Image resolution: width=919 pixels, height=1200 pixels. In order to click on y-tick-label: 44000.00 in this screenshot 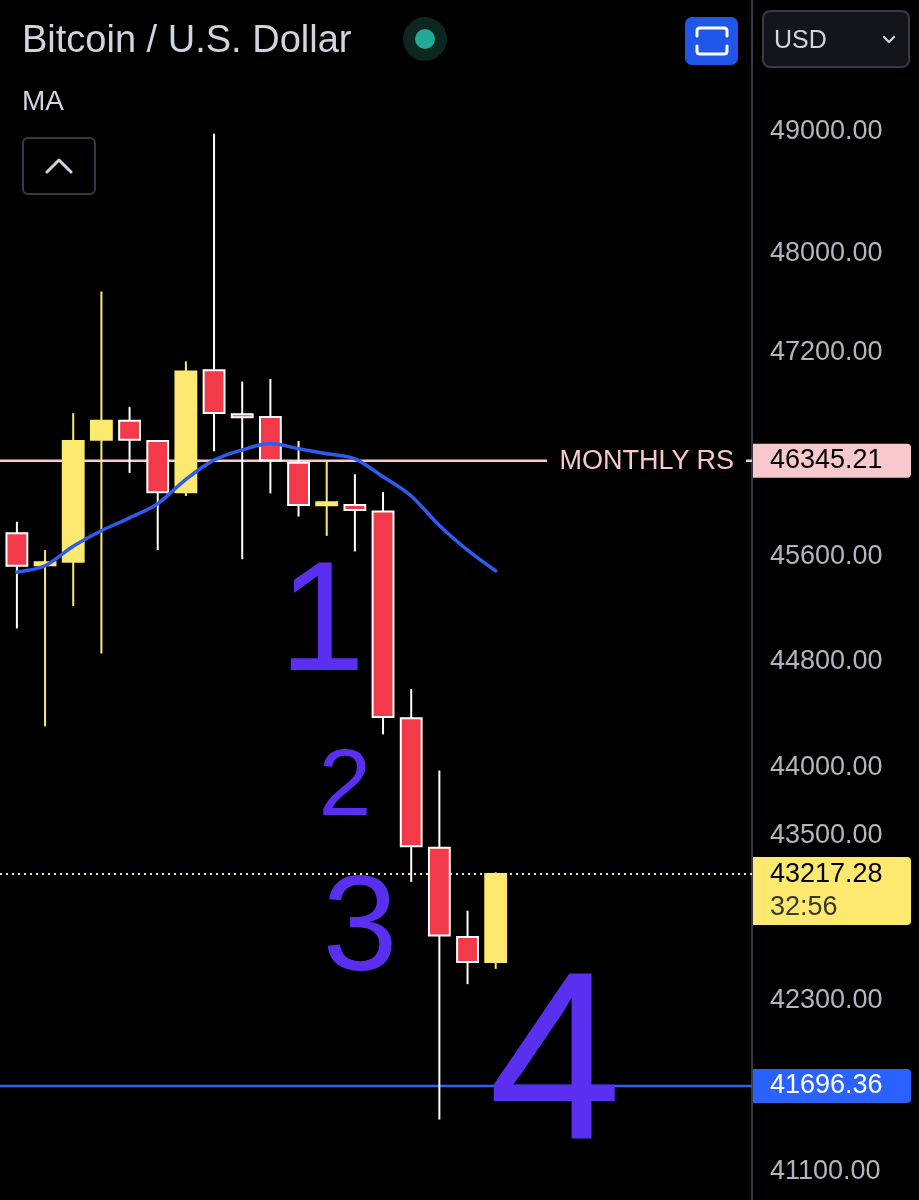, I will do `click(826, 766)`.